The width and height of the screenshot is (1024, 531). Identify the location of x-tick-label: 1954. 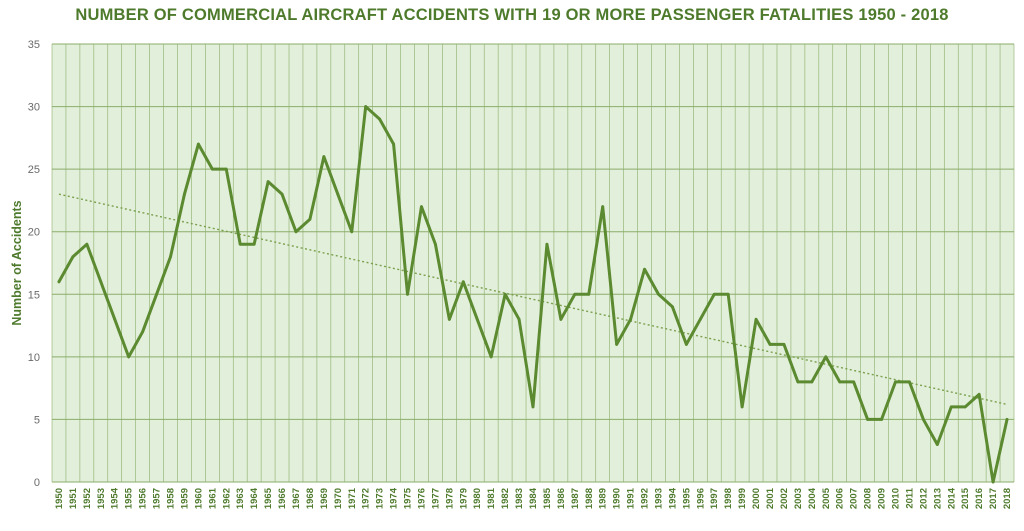
(115, 498).